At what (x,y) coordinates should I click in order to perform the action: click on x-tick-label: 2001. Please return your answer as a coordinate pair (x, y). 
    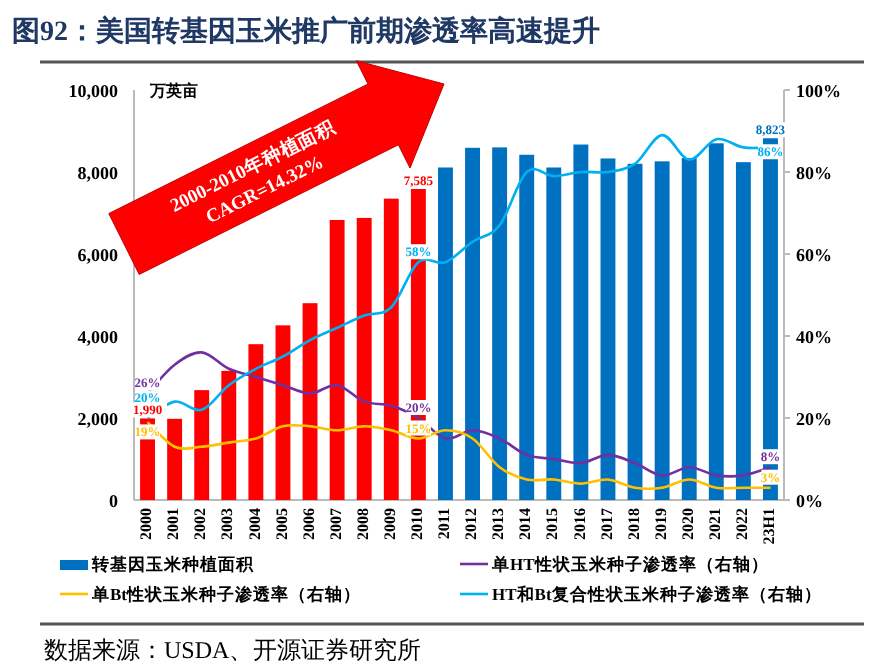
    Looking at the image, I should click on (173, 524).